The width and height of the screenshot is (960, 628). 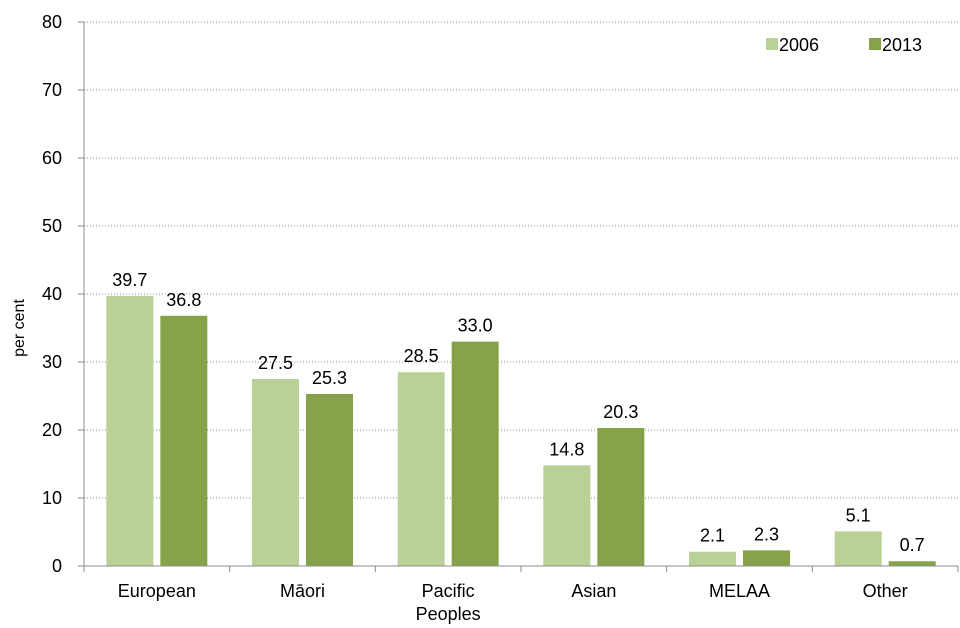 What do you see at coordinates (593, 591) in the screenshot?
I see `x-tick-label: Asian` at bounding box center [593, 591].